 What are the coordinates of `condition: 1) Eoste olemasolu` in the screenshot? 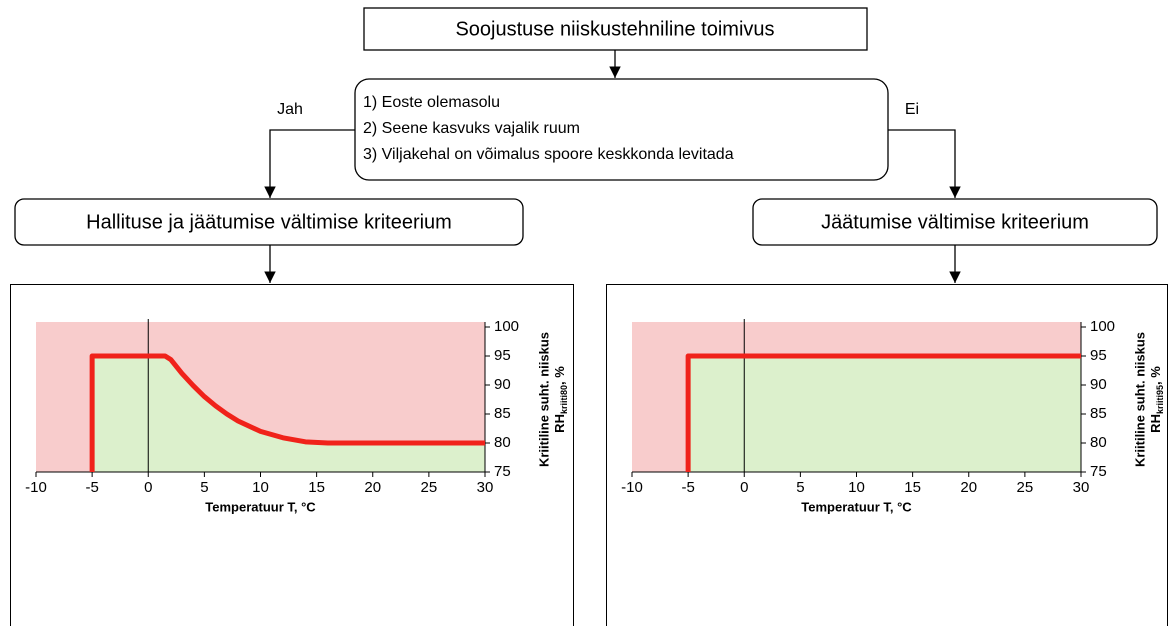 It's located at (431, 102).